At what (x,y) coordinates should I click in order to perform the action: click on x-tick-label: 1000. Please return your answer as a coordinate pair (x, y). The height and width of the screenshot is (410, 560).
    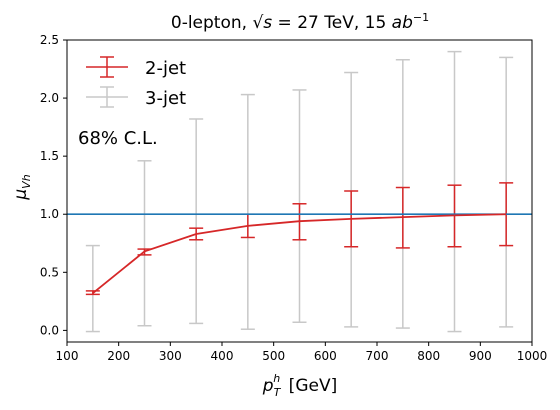
    Looking at the image, I should click on (532, 356).